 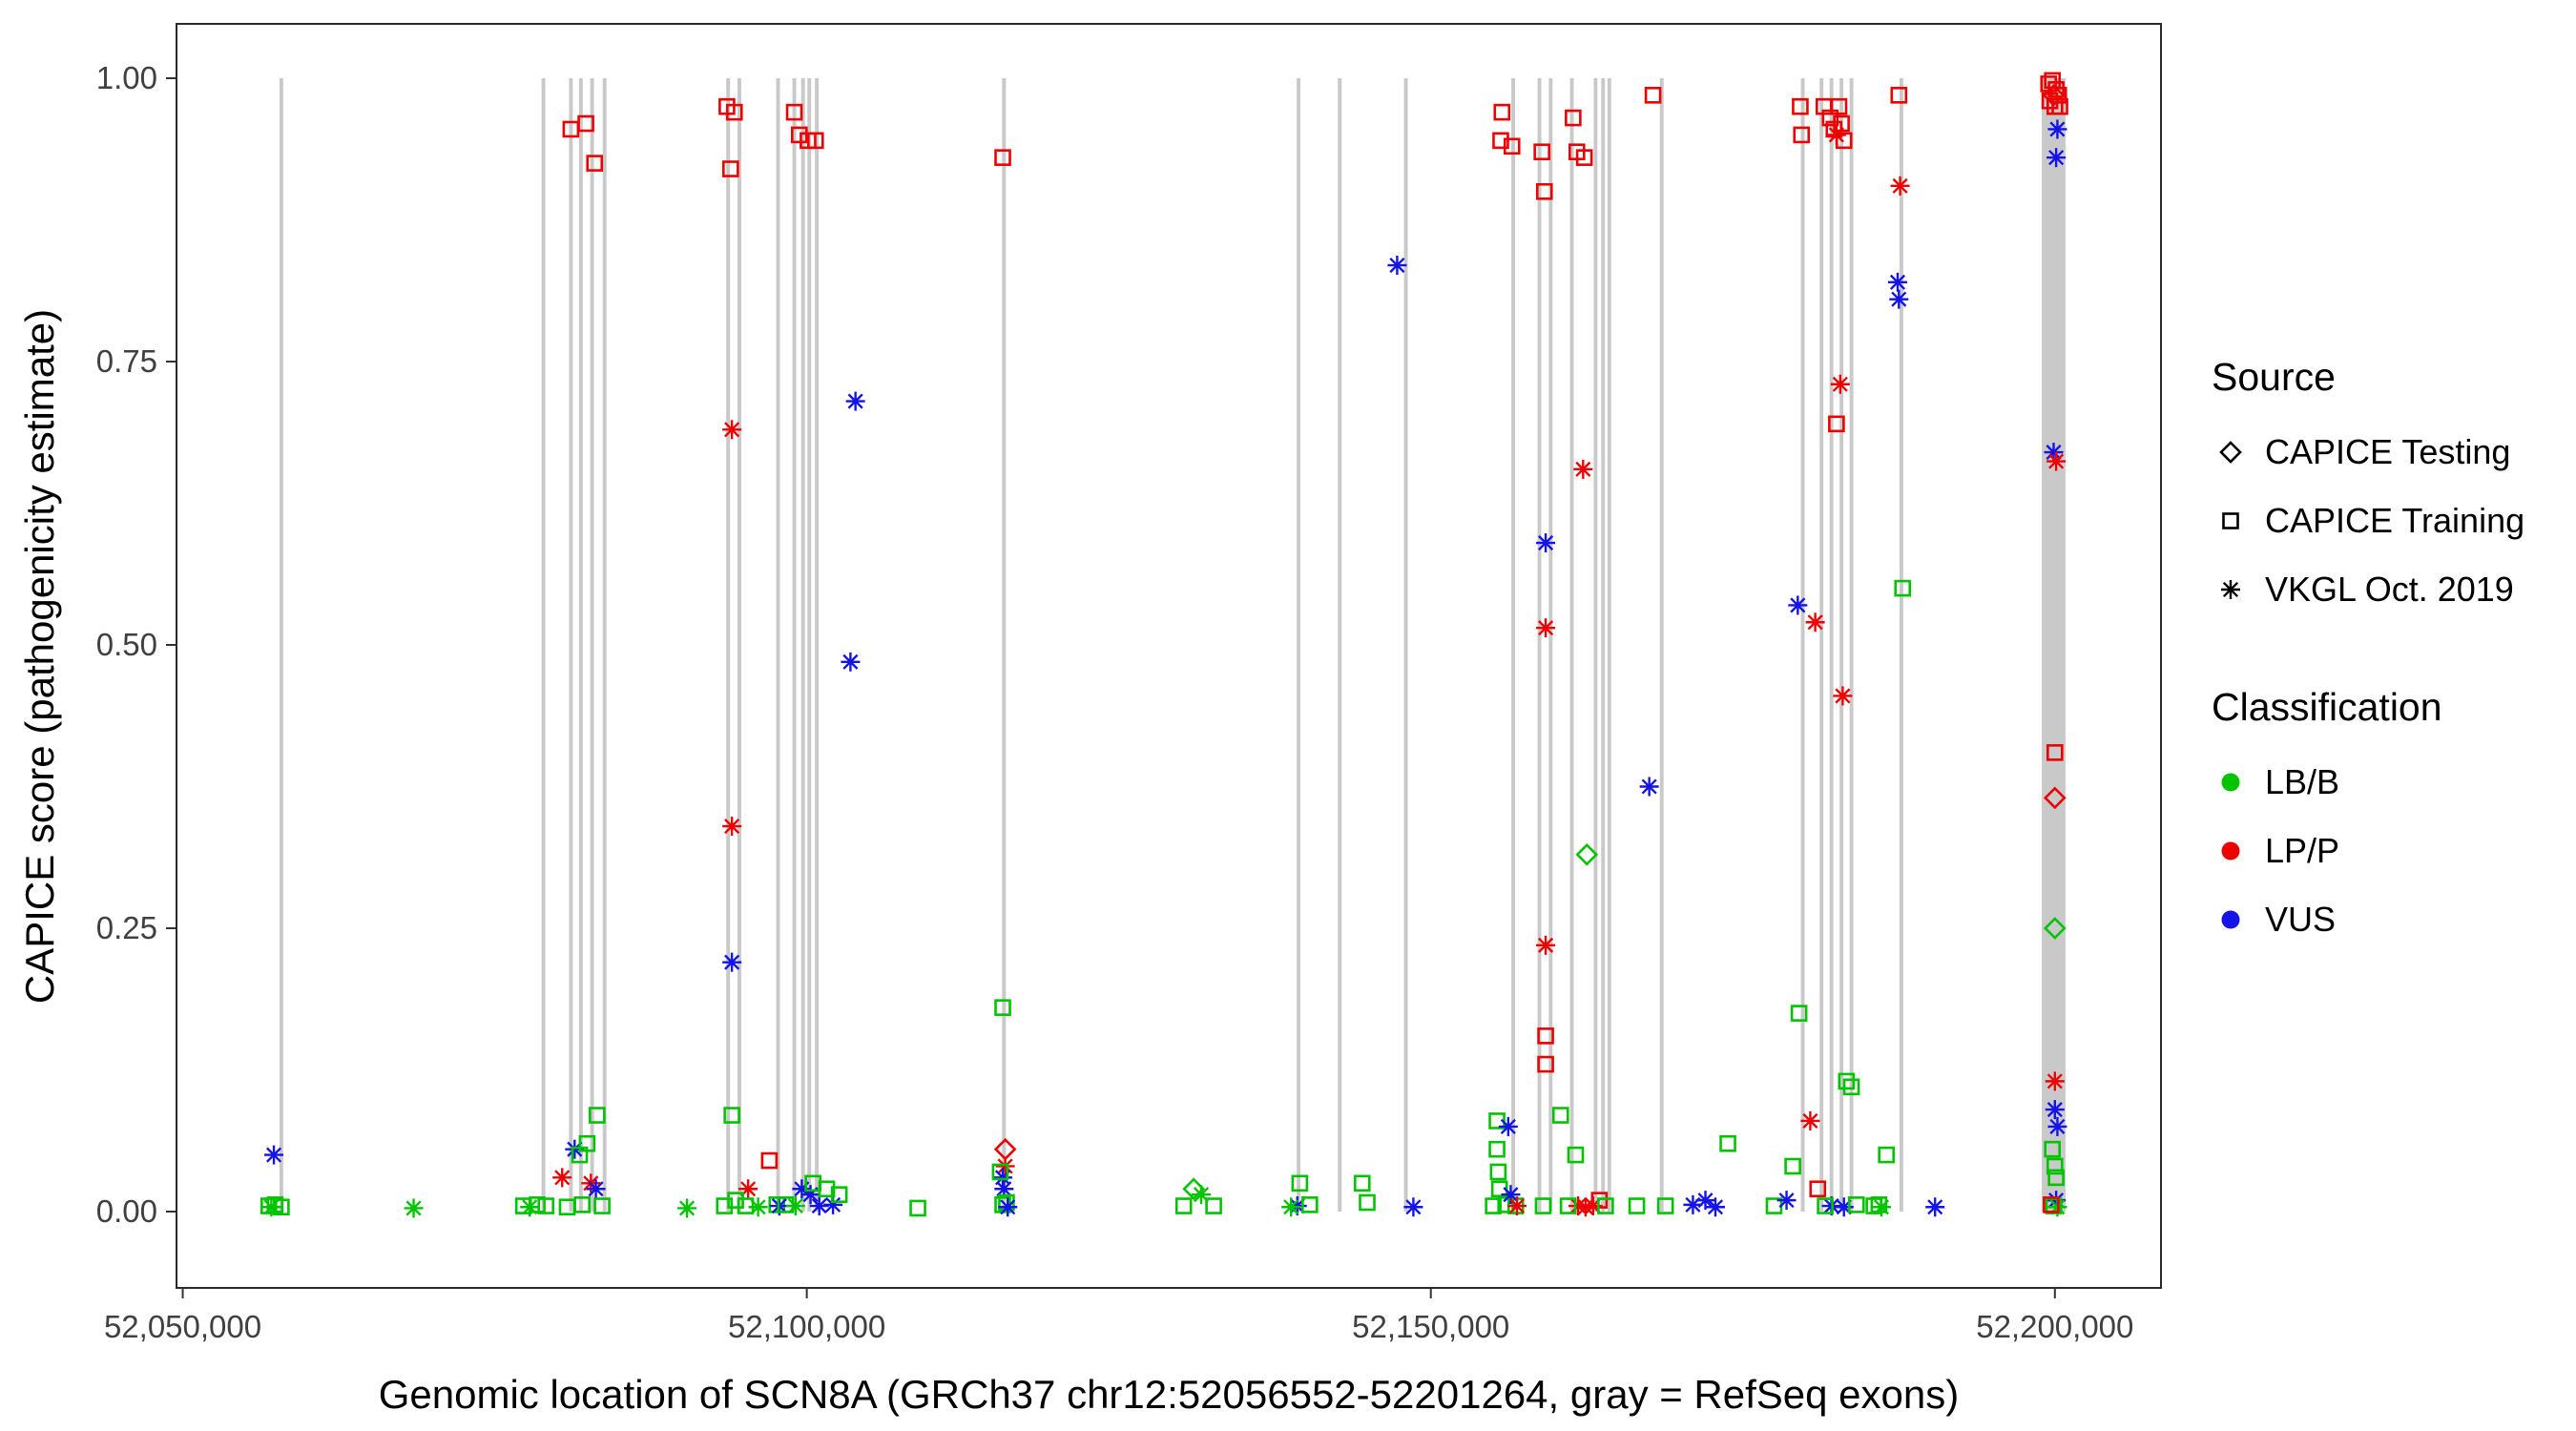 What do you see at coordinates (2368, 919) in the screenshot?
I see `legend-item-vus: VUS` at bounding box center [2368, 919].